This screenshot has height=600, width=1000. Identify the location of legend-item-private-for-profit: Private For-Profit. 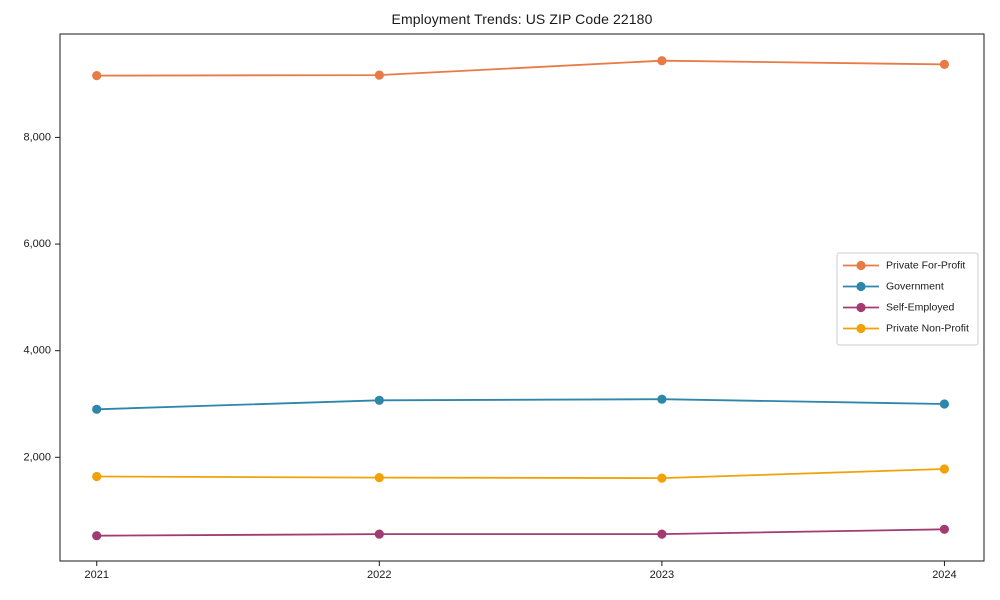
(904, 266).